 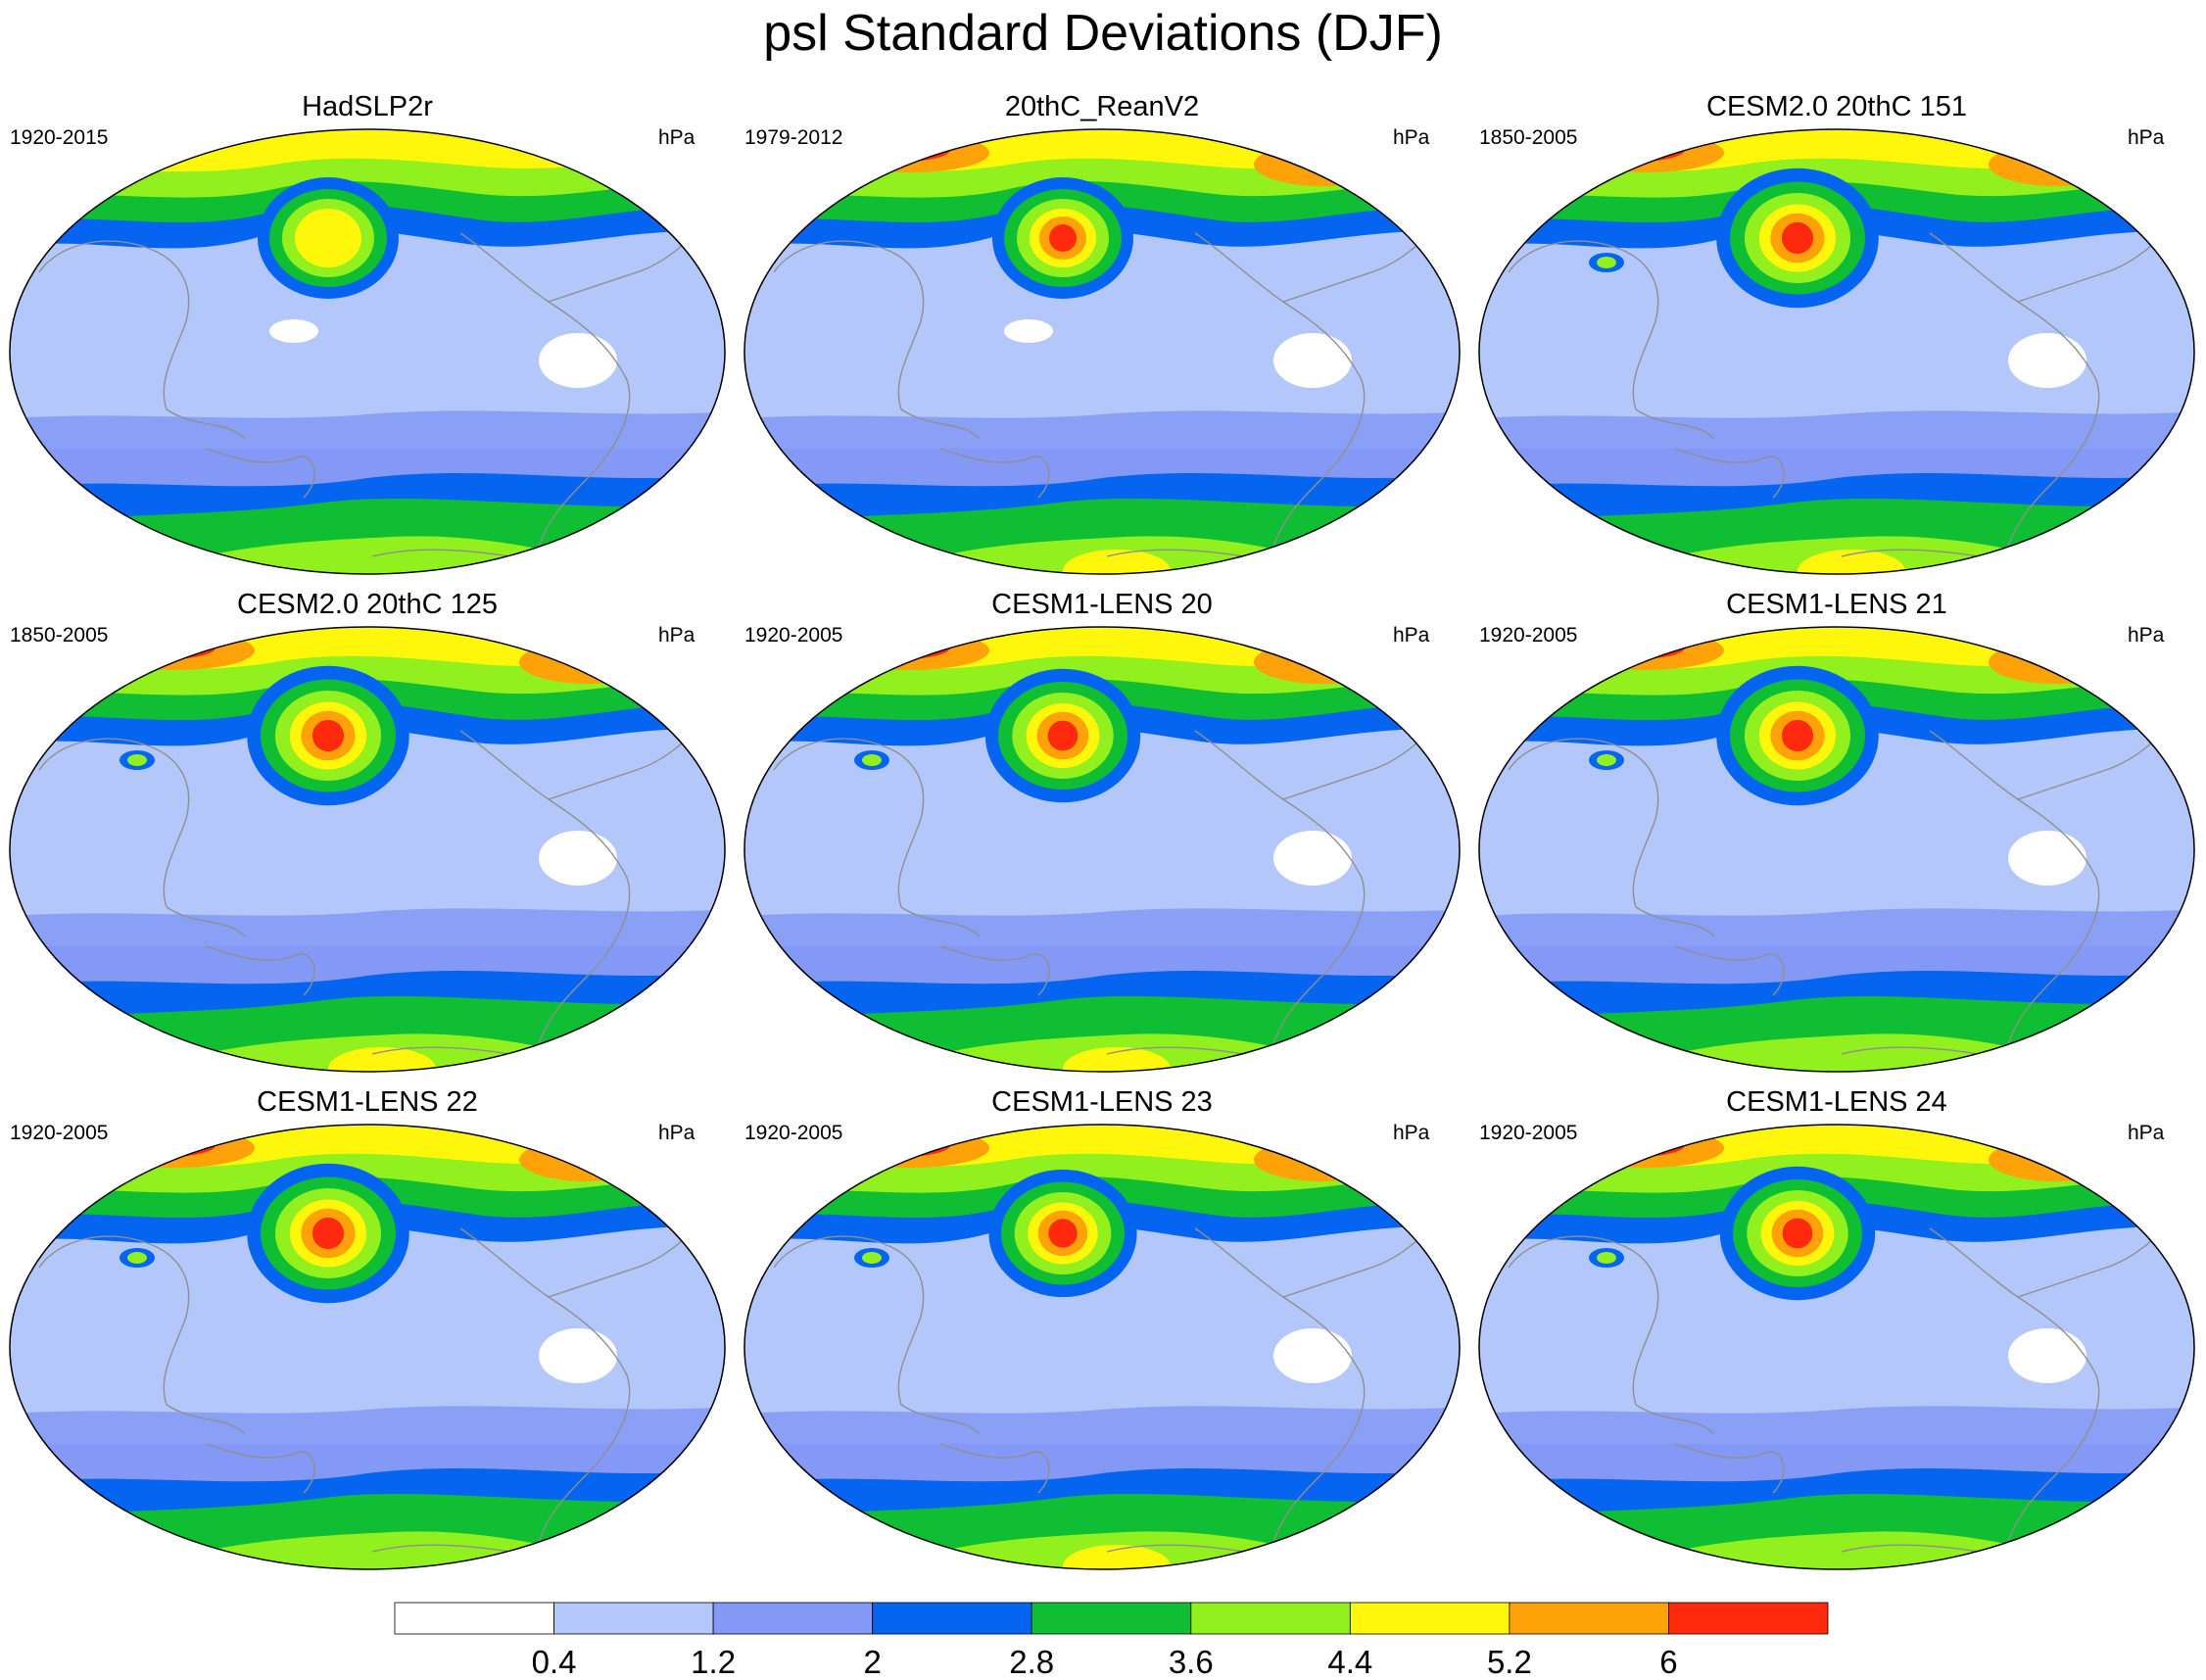 I want to click on contour-field, so click(x=367, y=849).